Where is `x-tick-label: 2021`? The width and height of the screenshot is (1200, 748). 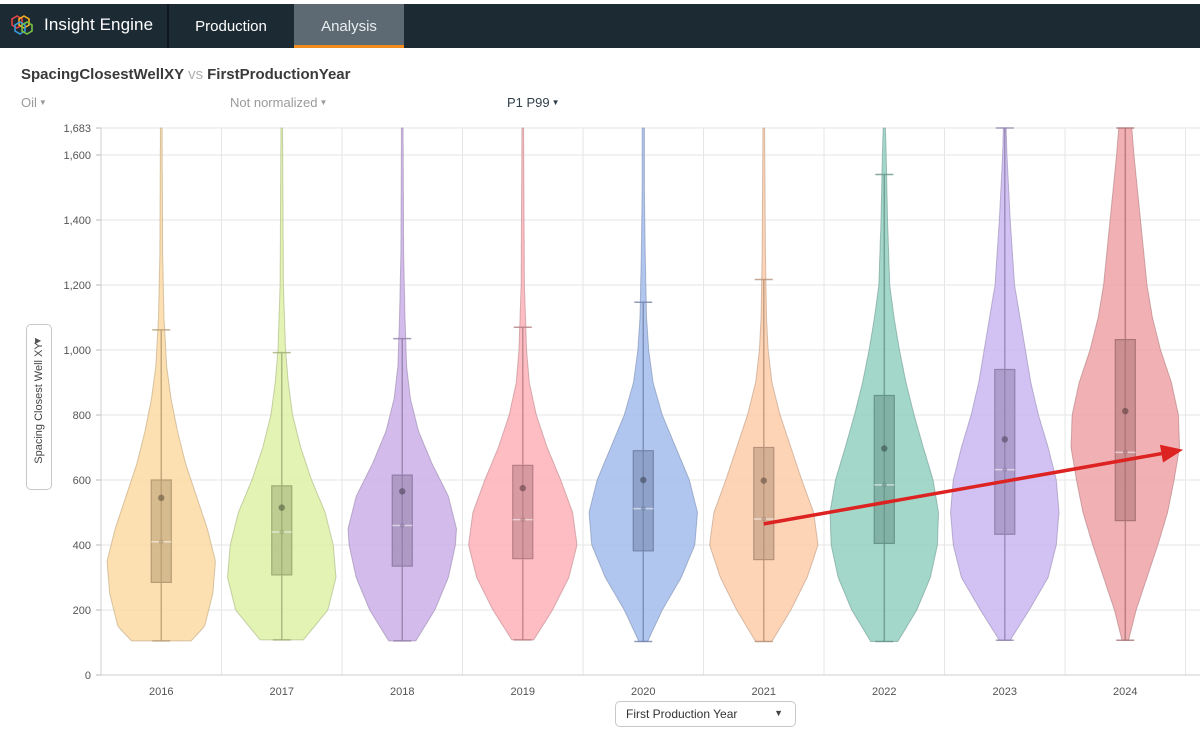
x-tick-label: 2021 is located at coordinates (764, 692).